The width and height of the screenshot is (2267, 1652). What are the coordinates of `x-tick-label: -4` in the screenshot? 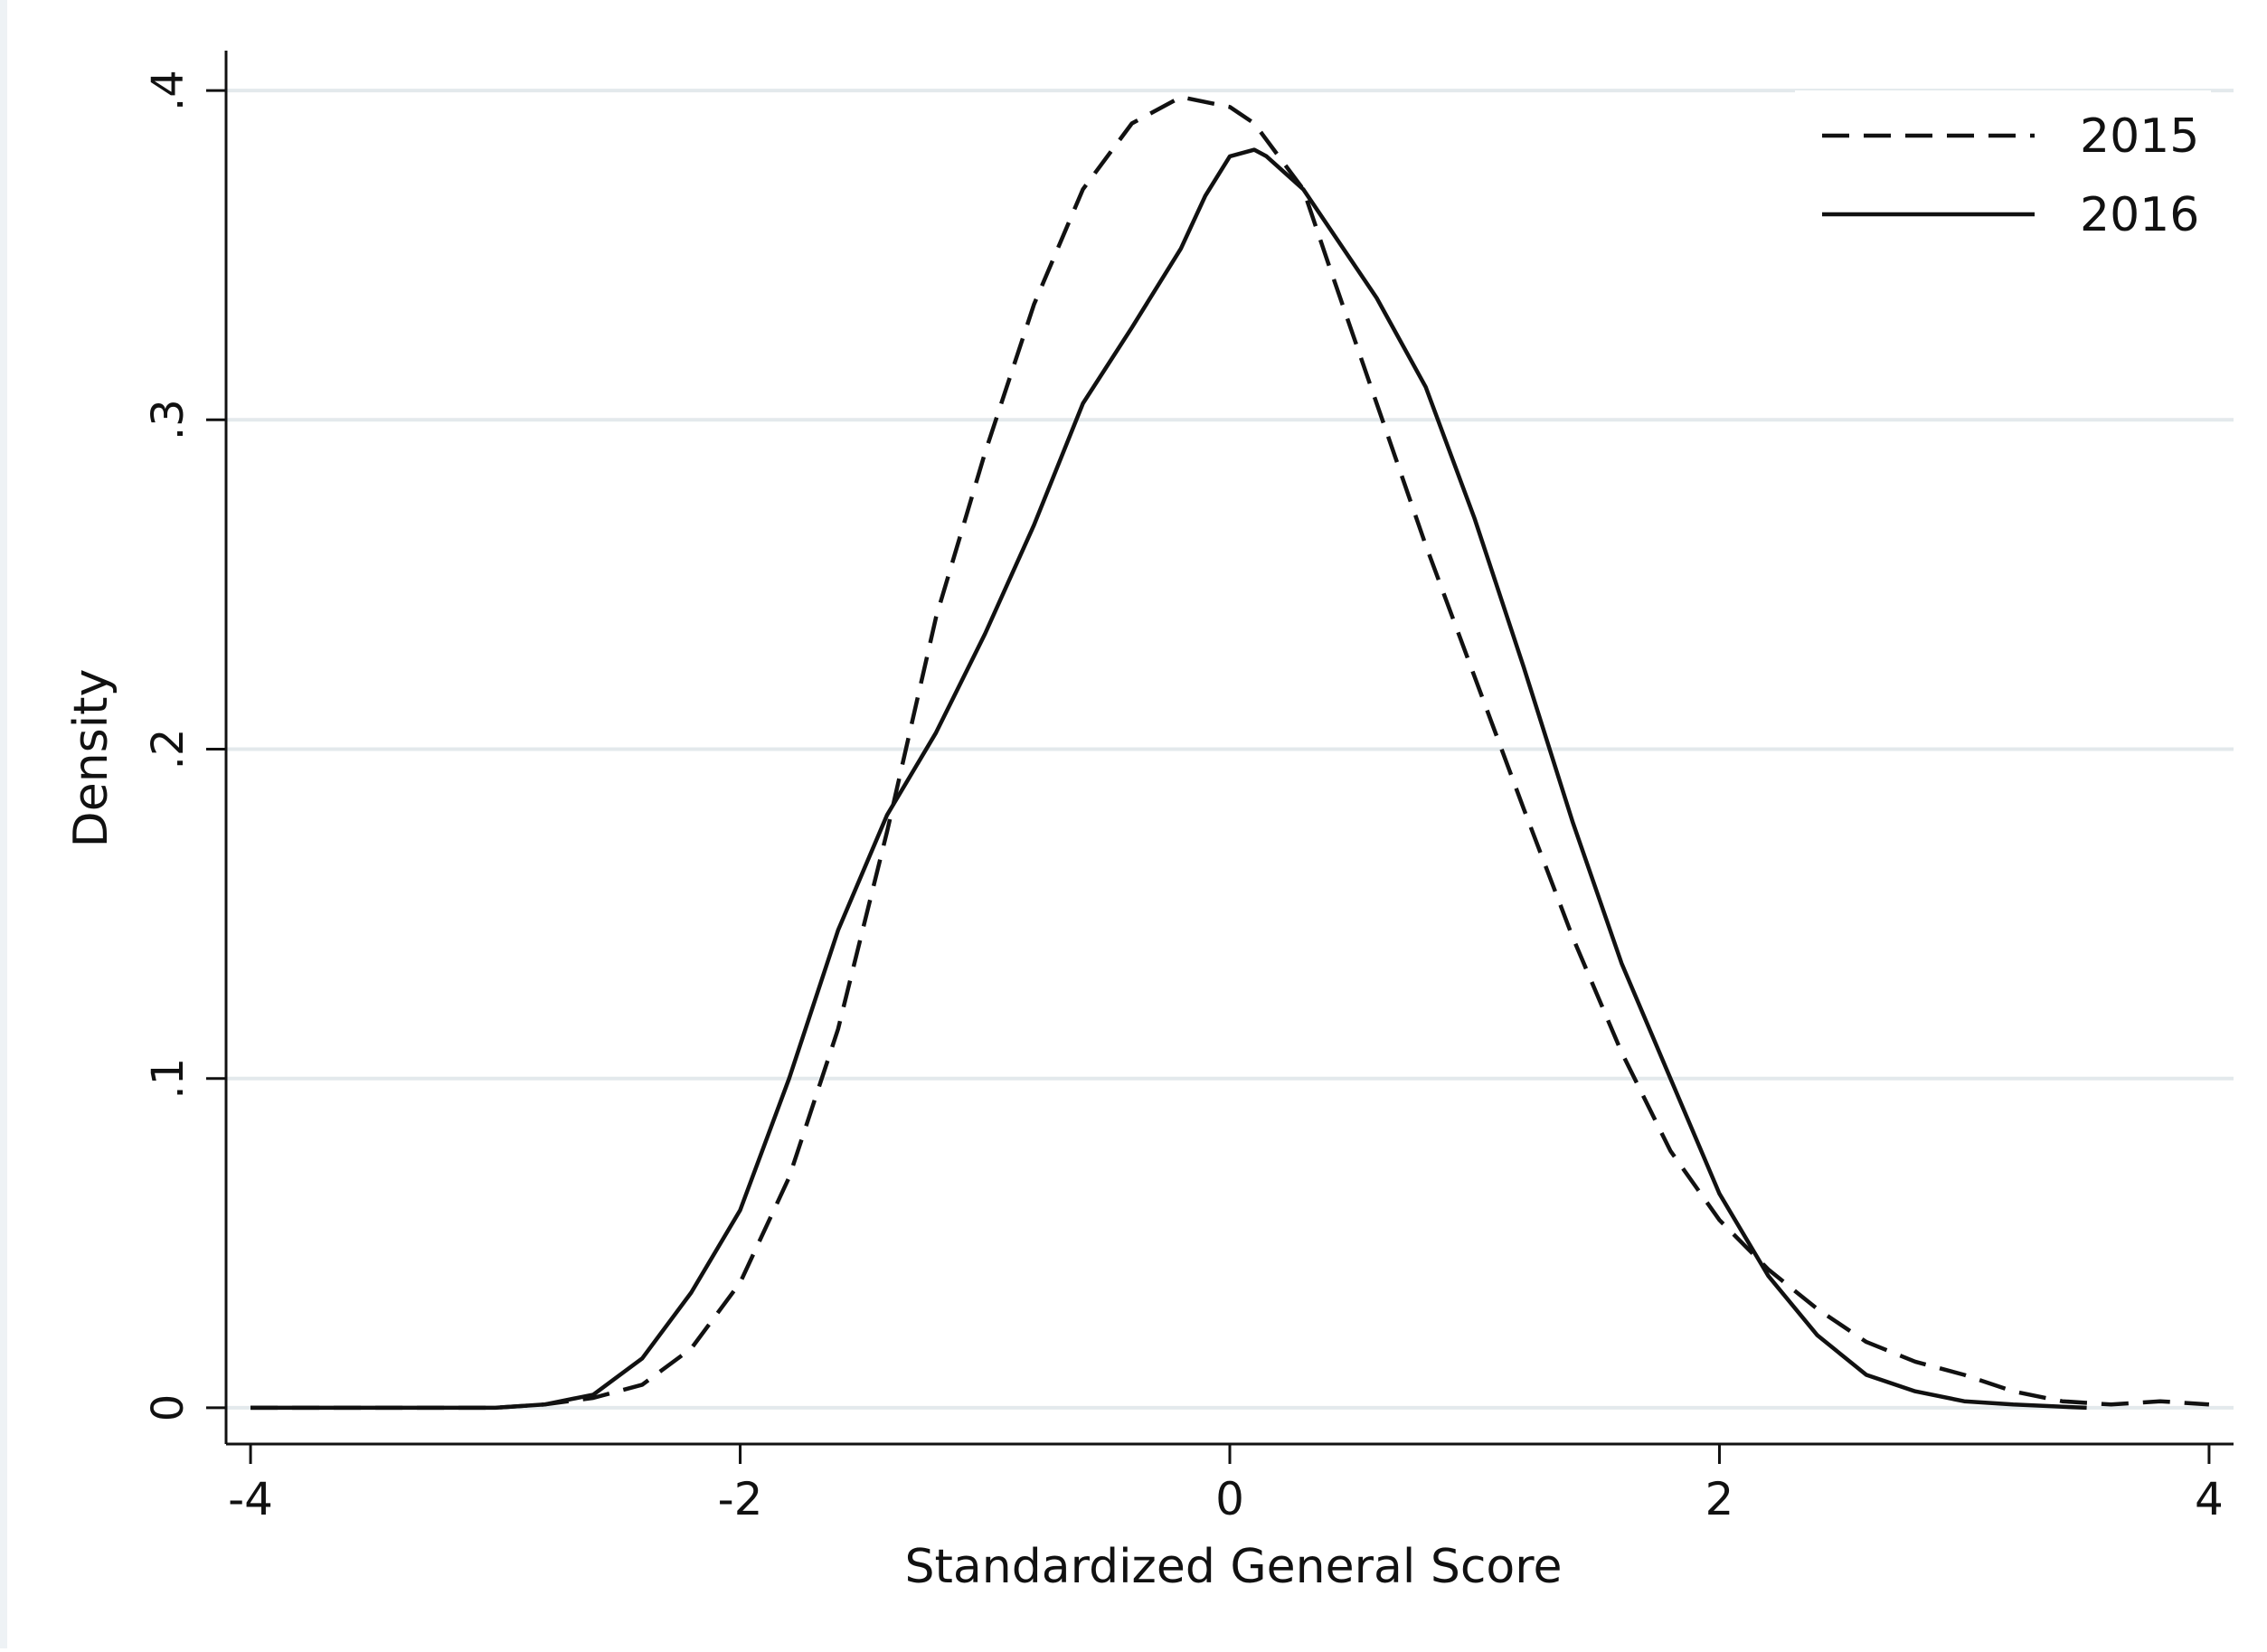 It's located at (250, 1499).